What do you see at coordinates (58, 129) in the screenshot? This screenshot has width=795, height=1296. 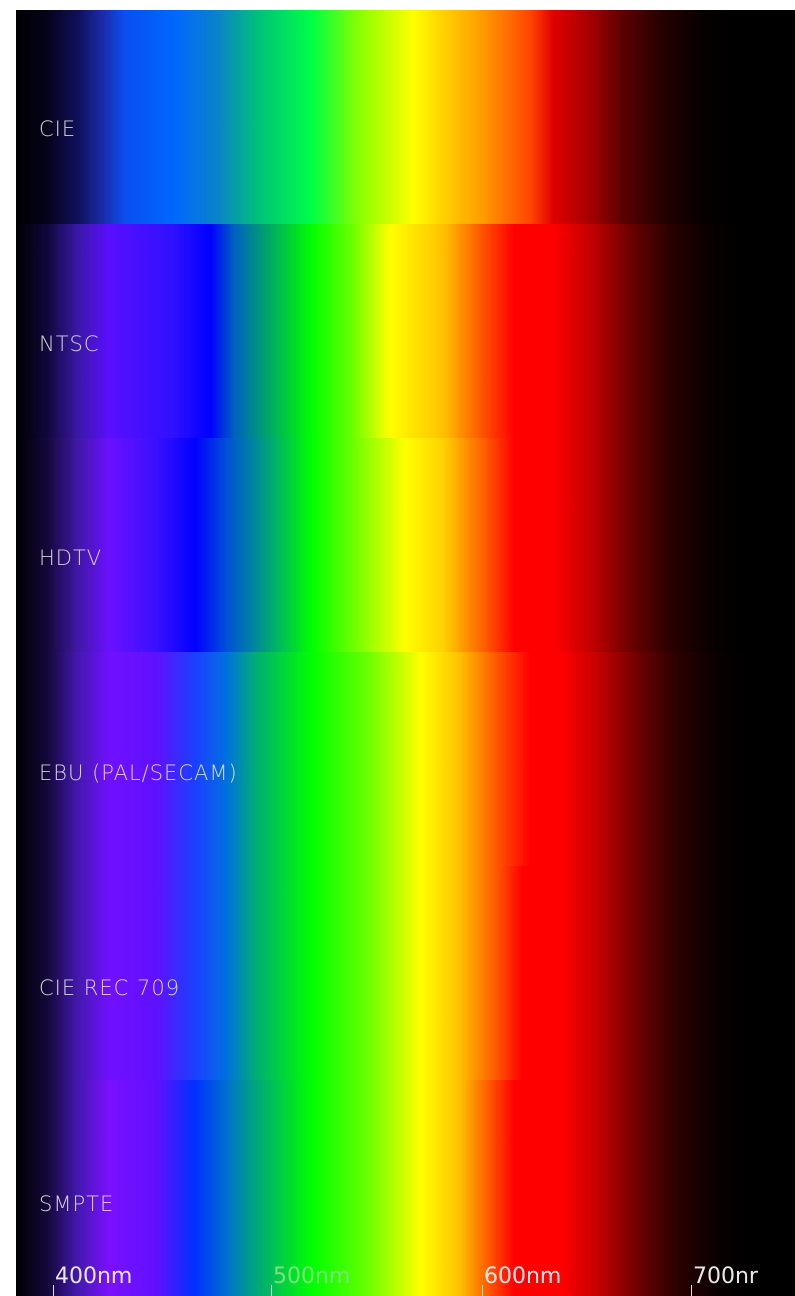 I see `band-label-cie: CIE` at bounding box center [58, 129].